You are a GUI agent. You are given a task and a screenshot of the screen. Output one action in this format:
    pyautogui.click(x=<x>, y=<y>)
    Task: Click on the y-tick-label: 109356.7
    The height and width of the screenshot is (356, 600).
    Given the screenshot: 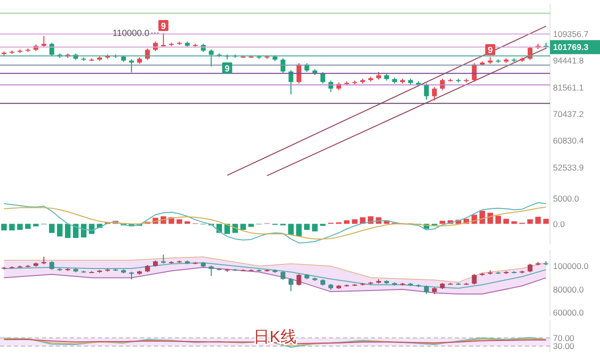 What is the action you would take?
    pyautogui.click(x=571, y=34)
    